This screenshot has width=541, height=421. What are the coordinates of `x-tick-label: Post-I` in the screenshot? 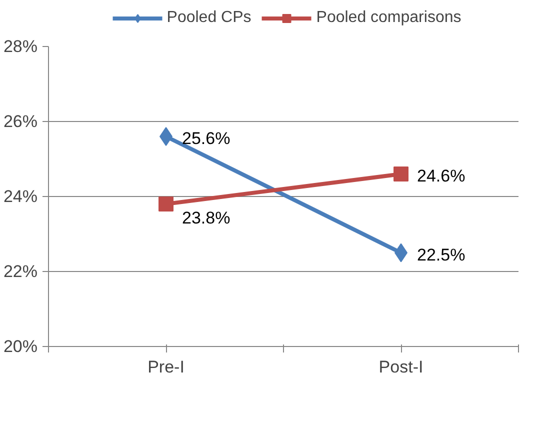 It's located at (401, 367).